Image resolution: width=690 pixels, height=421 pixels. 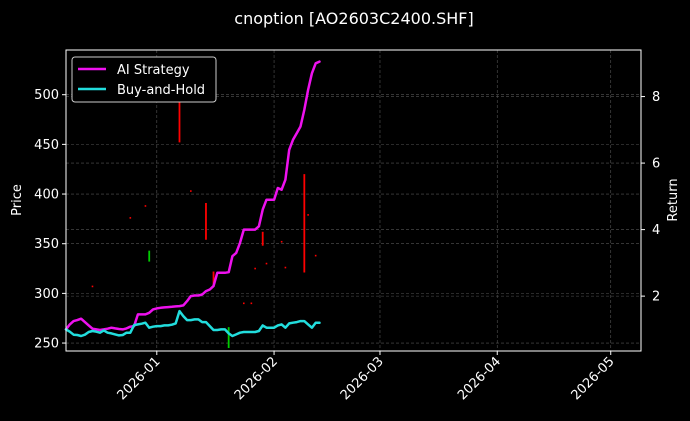 I want to click on y-tick-label-450: 450, so click(x=46, y=145).